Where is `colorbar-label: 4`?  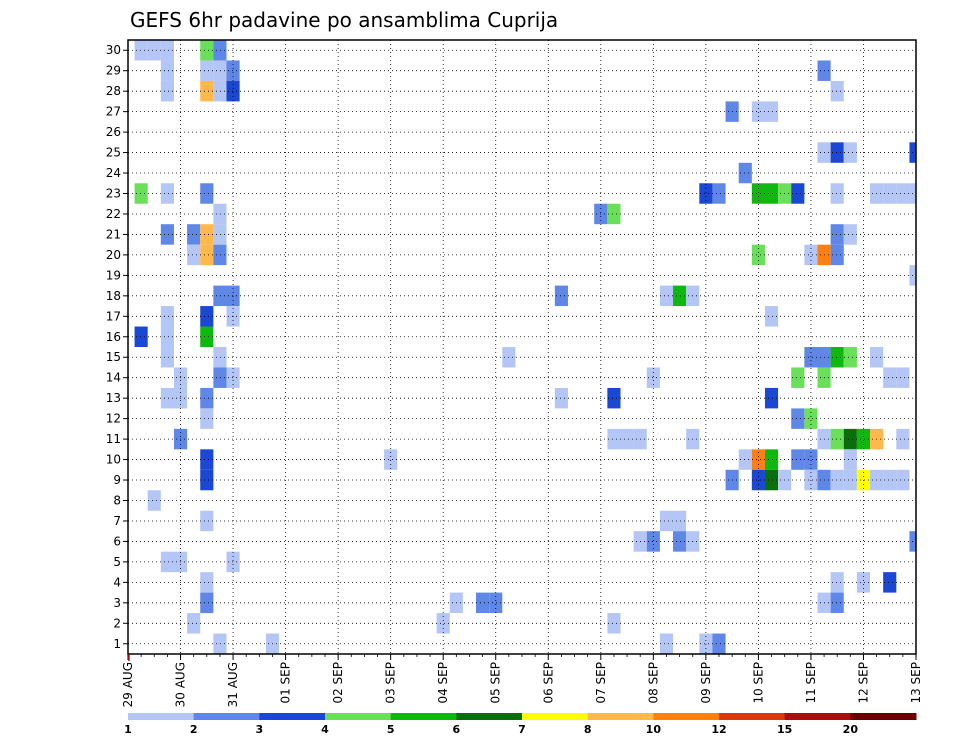 colorbar-label: 4 is located at coordinates (325, 729).